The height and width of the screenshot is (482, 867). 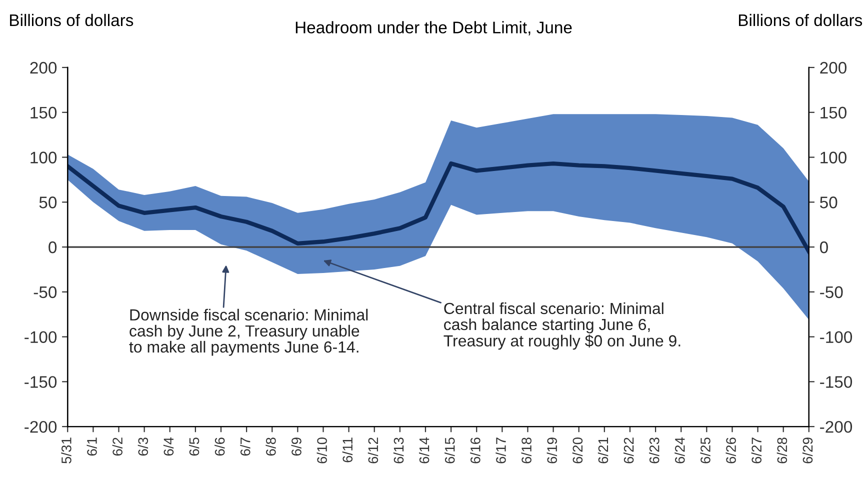 I want to click on x-tick-label: 6/8, so click(x=271, y=447).